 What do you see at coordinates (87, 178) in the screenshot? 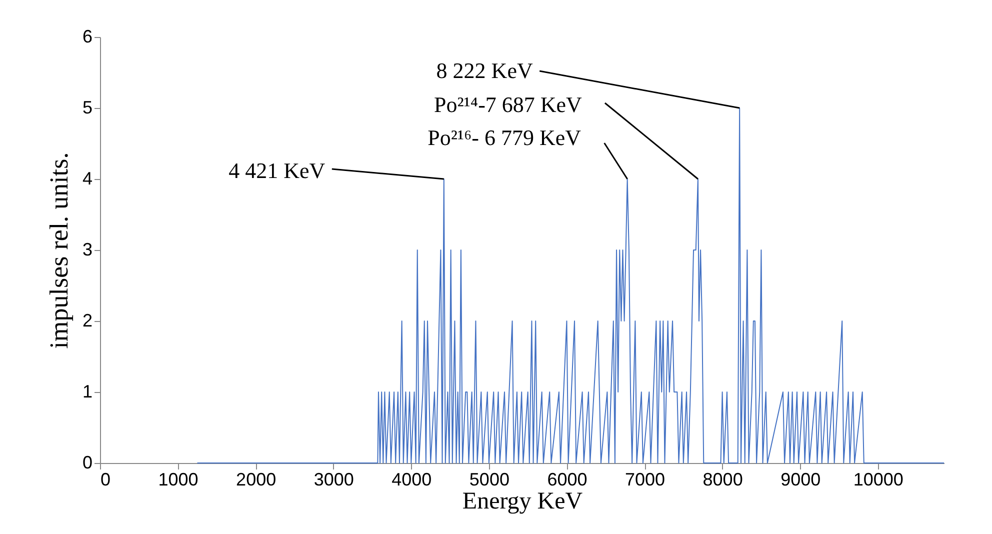
I see `y-tick-label: 4` at bounding box center [87, 178].